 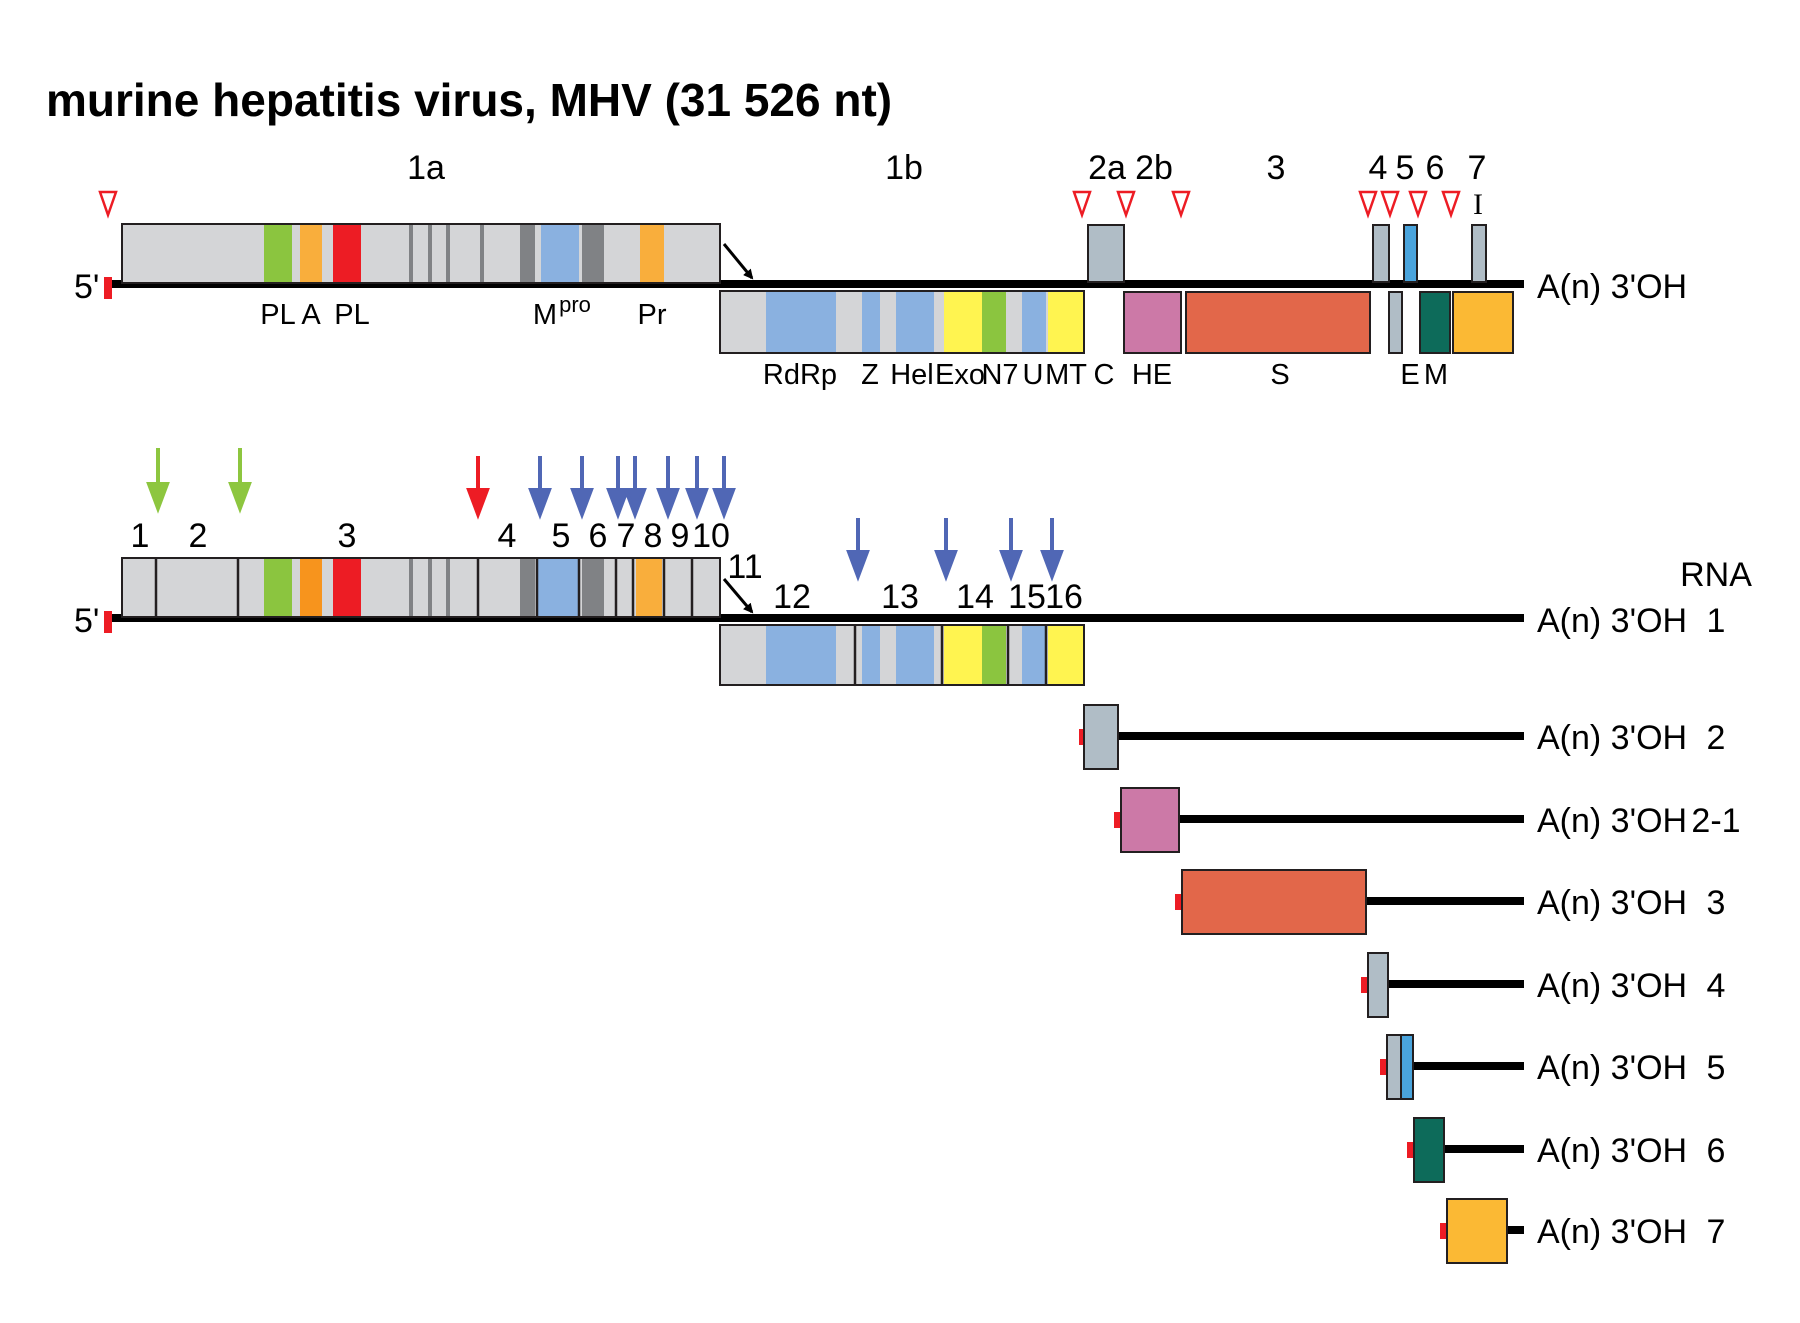 I want to click on nsp-label-10: 10, so click(x=711, y=536).